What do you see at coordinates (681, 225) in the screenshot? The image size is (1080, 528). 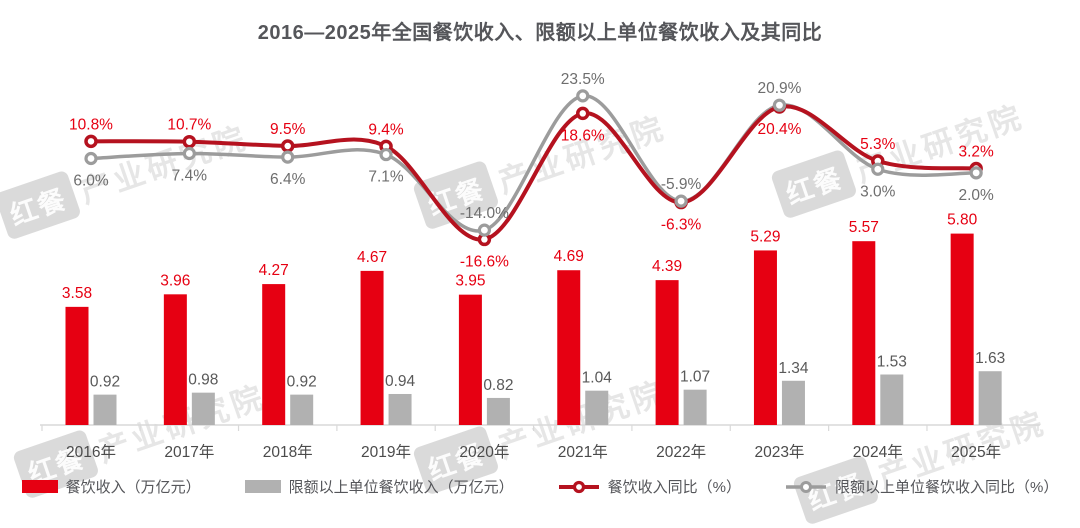 I see `line-value-label: -6.3%` at bounding box center [681, 225].